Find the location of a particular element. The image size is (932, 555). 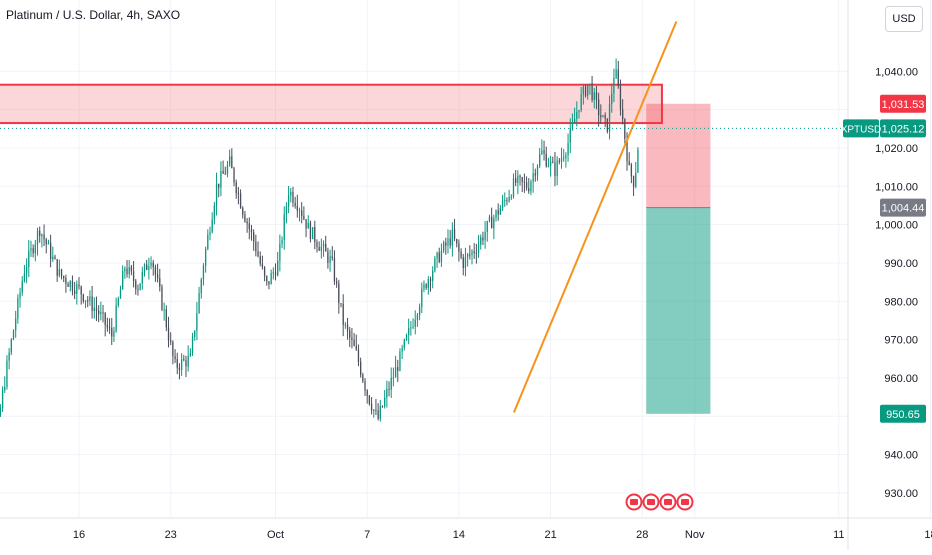

stop-loss-zone is located at coordinates (678, 155).